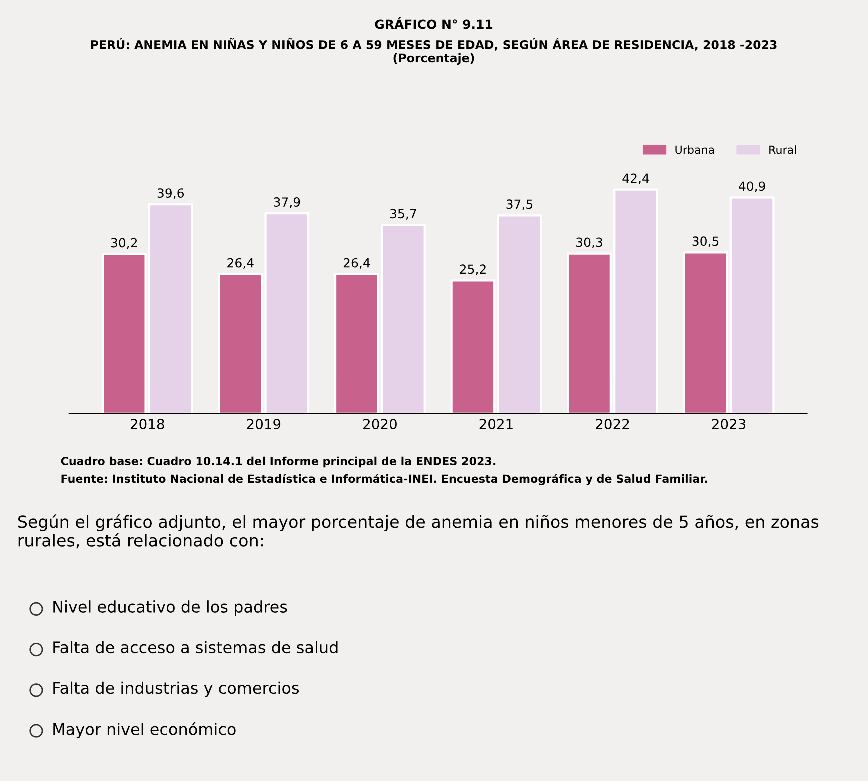 Image resolution: width=868 pixels, height=781 pixels. What do you see at coordinates (519, 205) in the screenshot?
I see `data-label: 37,5` at bounding box center [519, 205].